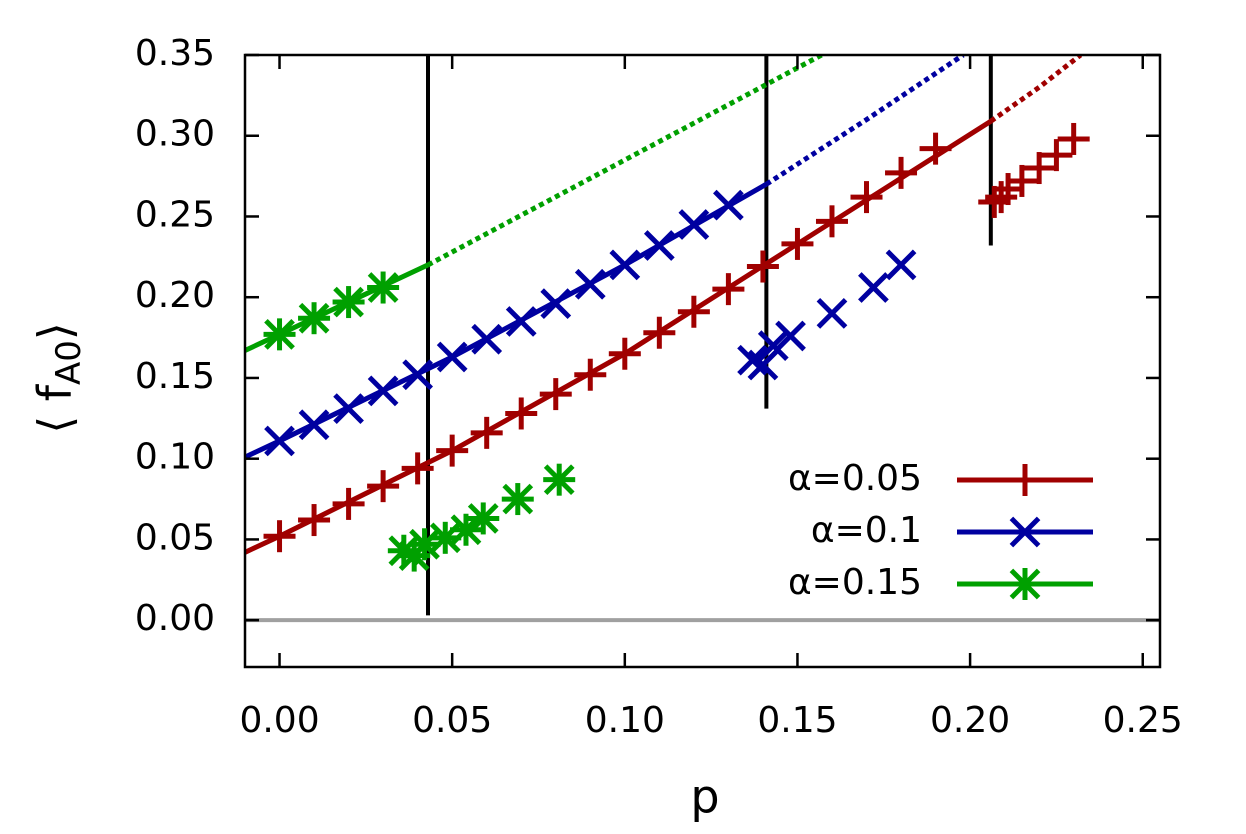 Image resolution: width=1246 pixels, height=834 pixels. Describe the element at coordinates (175, 457) in the screenshot. I see `y-tick-label: 0.10` at that location.